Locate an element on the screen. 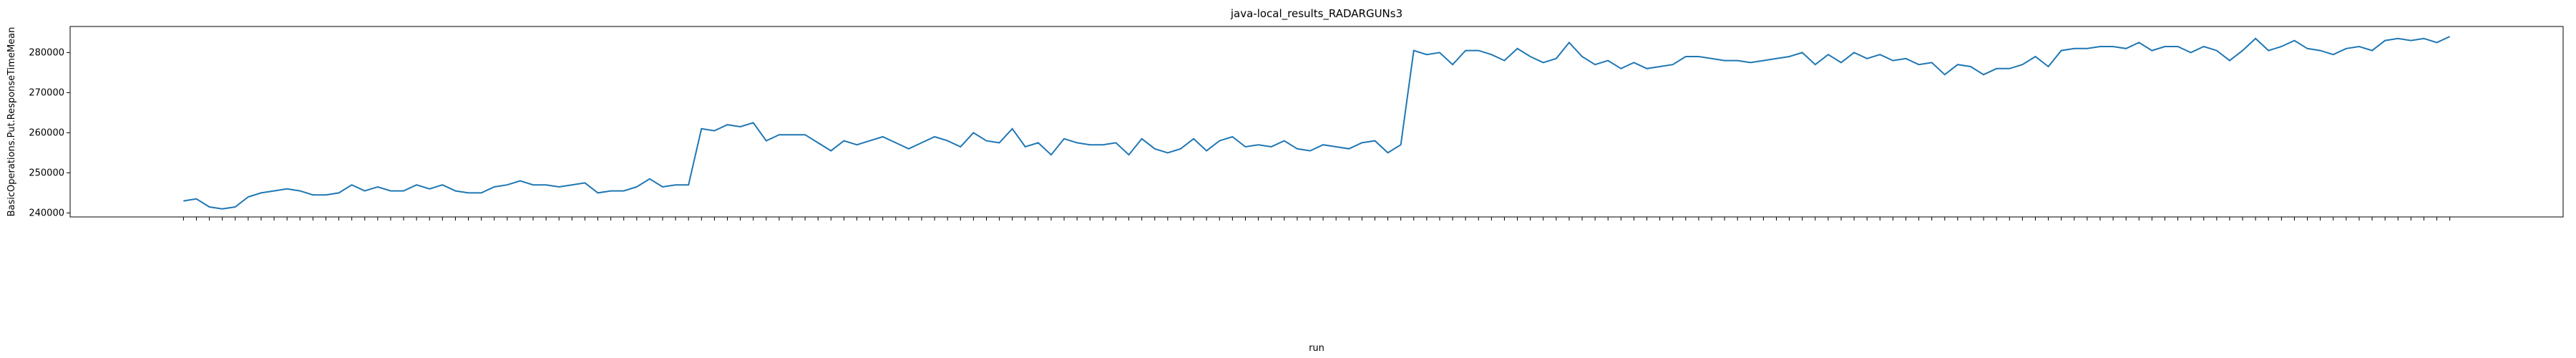 Image resolution: width=2576 pixels, height=358 pixels. y-tick-label: 270000 is located at coordinates (46, 92).